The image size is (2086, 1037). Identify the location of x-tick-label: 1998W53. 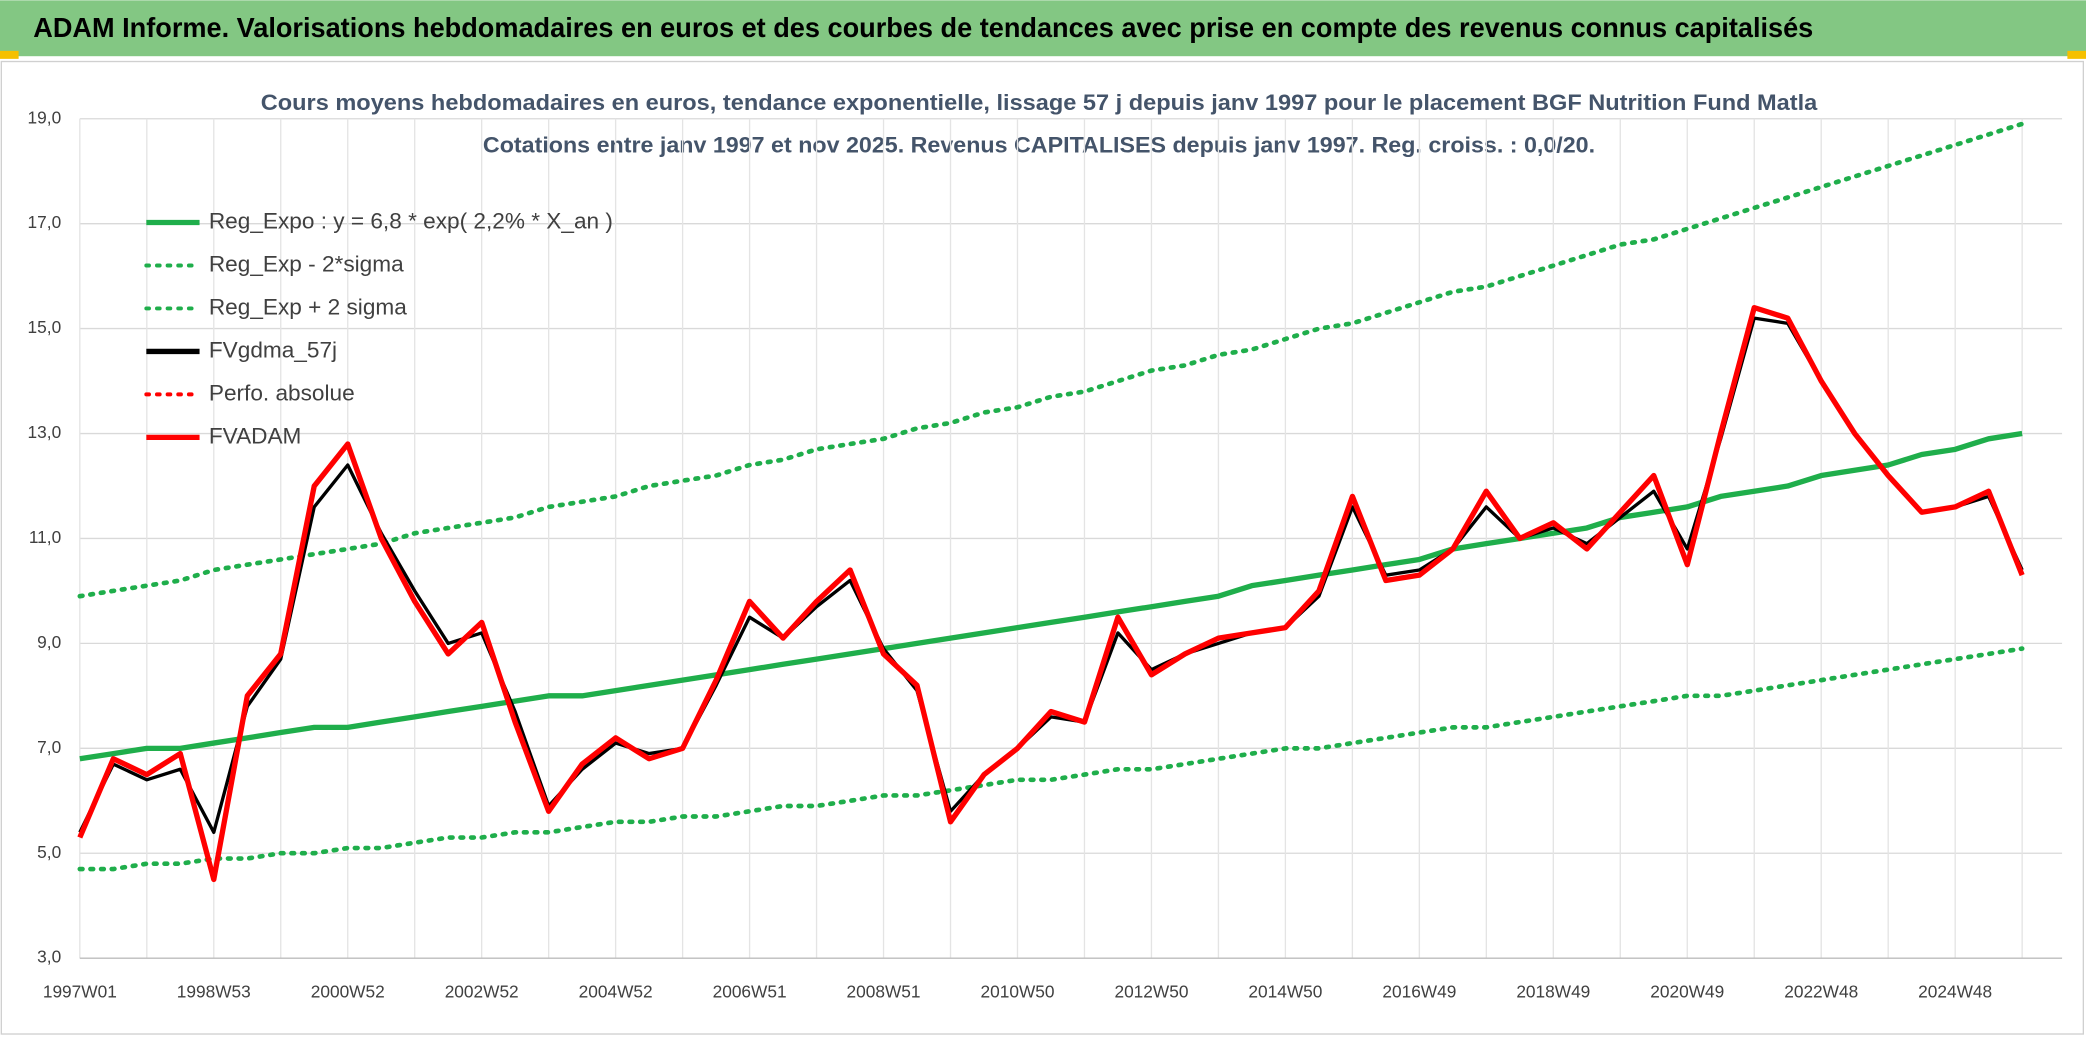
(214, 991).